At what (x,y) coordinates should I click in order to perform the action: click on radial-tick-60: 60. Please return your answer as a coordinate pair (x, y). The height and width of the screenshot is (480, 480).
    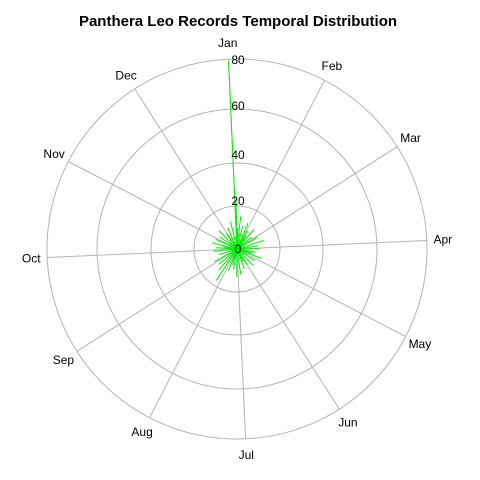
    Looking at the image, I should click on (238, 106).